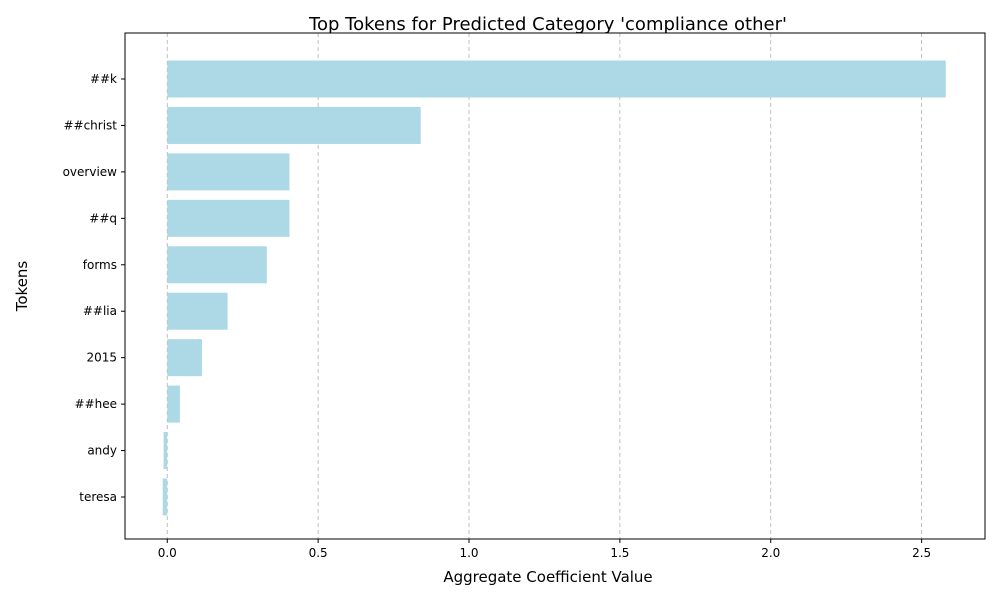 Image resolution: width=1000 pixels, height=600 pixels. What do you see at coordinates (90, 125) in the screenshot?
I see `y-tick-label: ##christ` at bounding box center [90, 125].